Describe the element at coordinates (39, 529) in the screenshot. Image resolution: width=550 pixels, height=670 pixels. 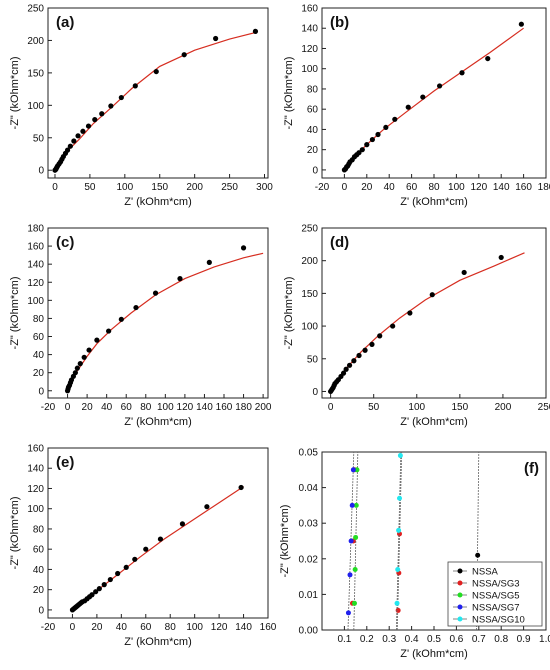
I see `y-tick-label: 80` at that location.